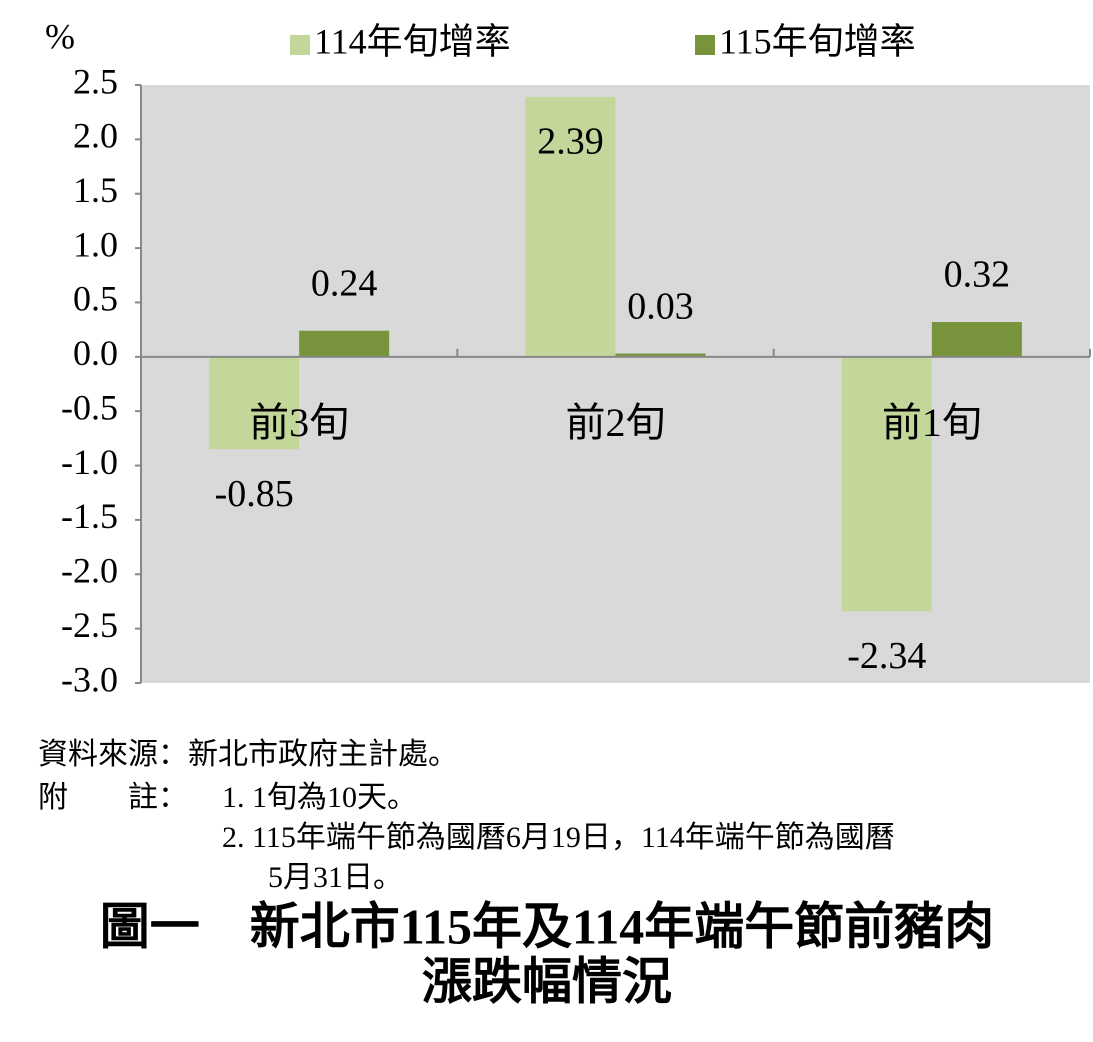 The image size is (1093, 1042). I want to click on y-tick-label: 2.0, so click(95, 136).